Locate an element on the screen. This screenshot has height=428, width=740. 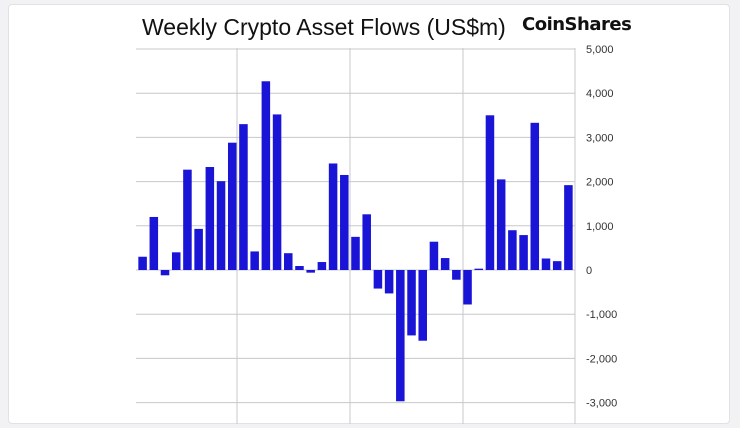
y-tick-label: -3,000 is located at coordinates (601, 404).